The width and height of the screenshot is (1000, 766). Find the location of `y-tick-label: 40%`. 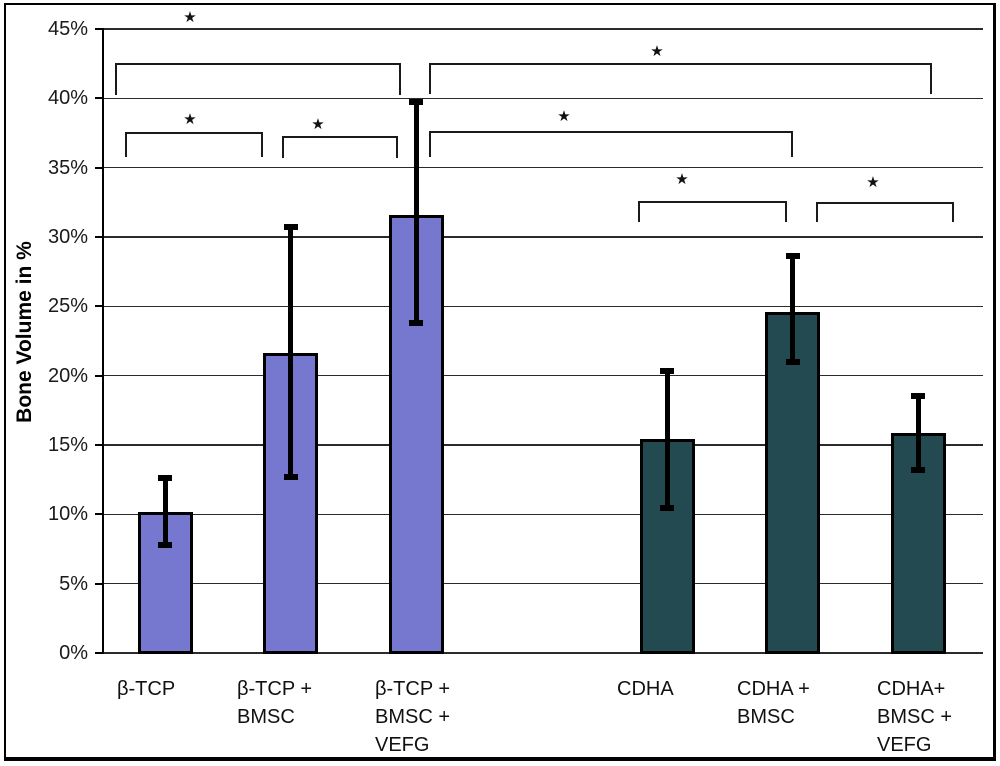

y-tick-label: 40% is located at coordinates (67, 98).